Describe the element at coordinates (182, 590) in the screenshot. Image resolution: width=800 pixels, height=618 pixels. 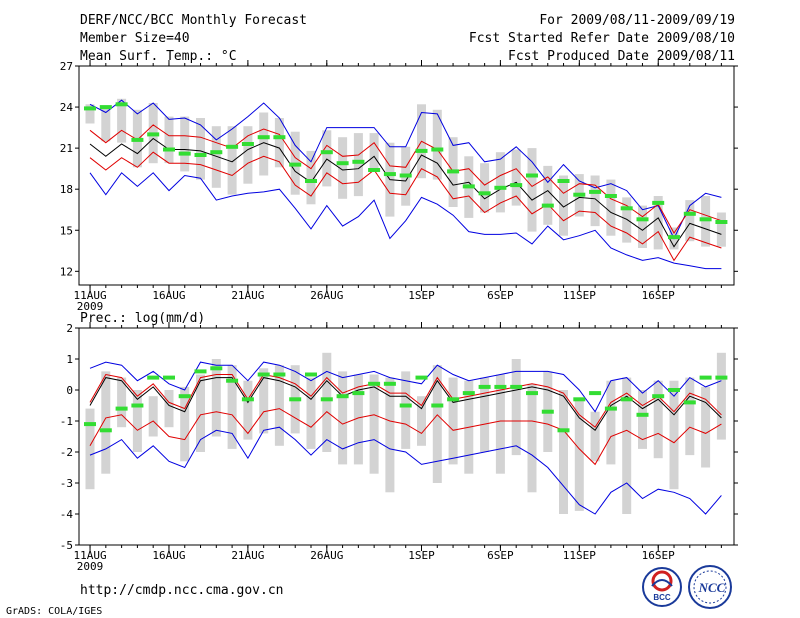
I see `source-url: http://cmdp.ncc.cma.gov.cn` at that location.